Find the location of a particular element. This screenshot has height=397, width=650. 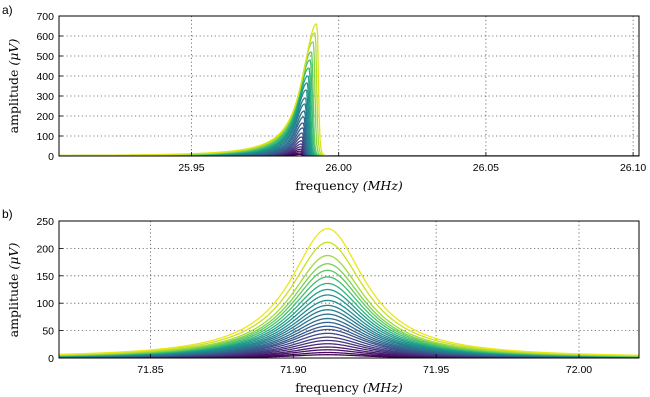

y-tick-label: 700 is located at coordinates (45, 17).